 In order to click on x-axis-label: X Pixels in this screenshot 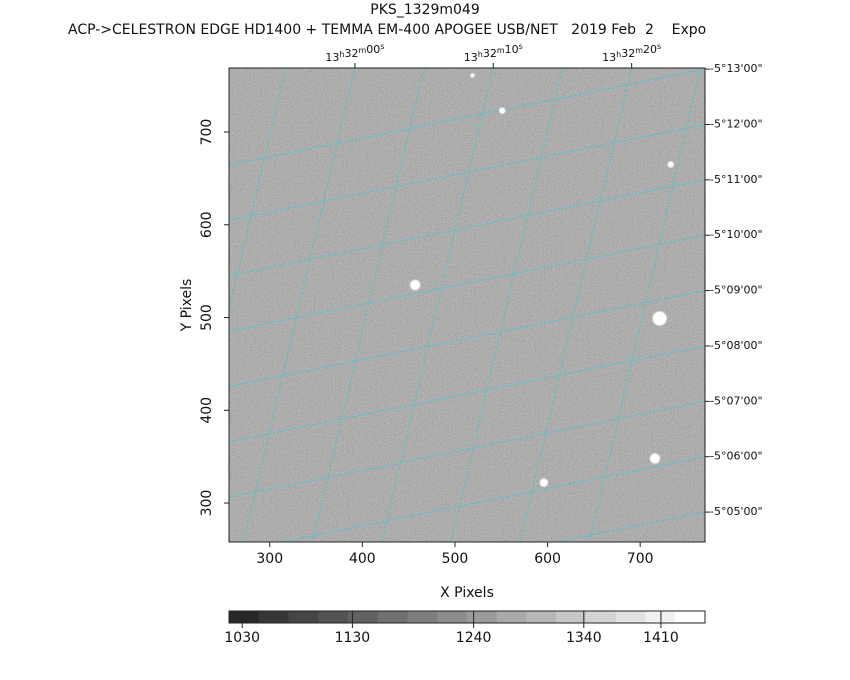, I will do `click(467, 593)`.